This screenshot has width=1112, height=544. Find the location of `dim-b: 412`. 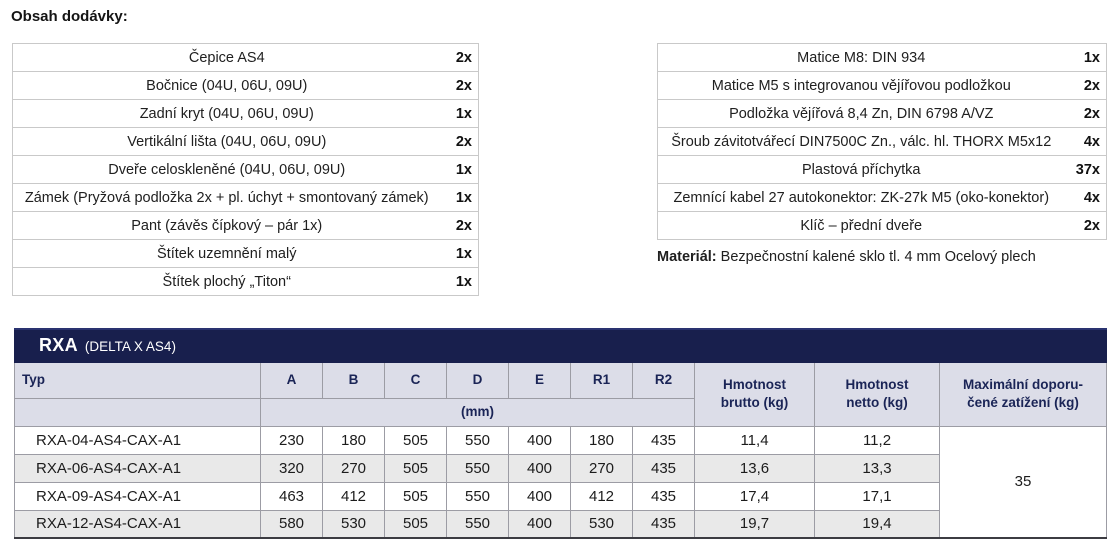

dim-b: 412 is located at coordinates (353, 496).